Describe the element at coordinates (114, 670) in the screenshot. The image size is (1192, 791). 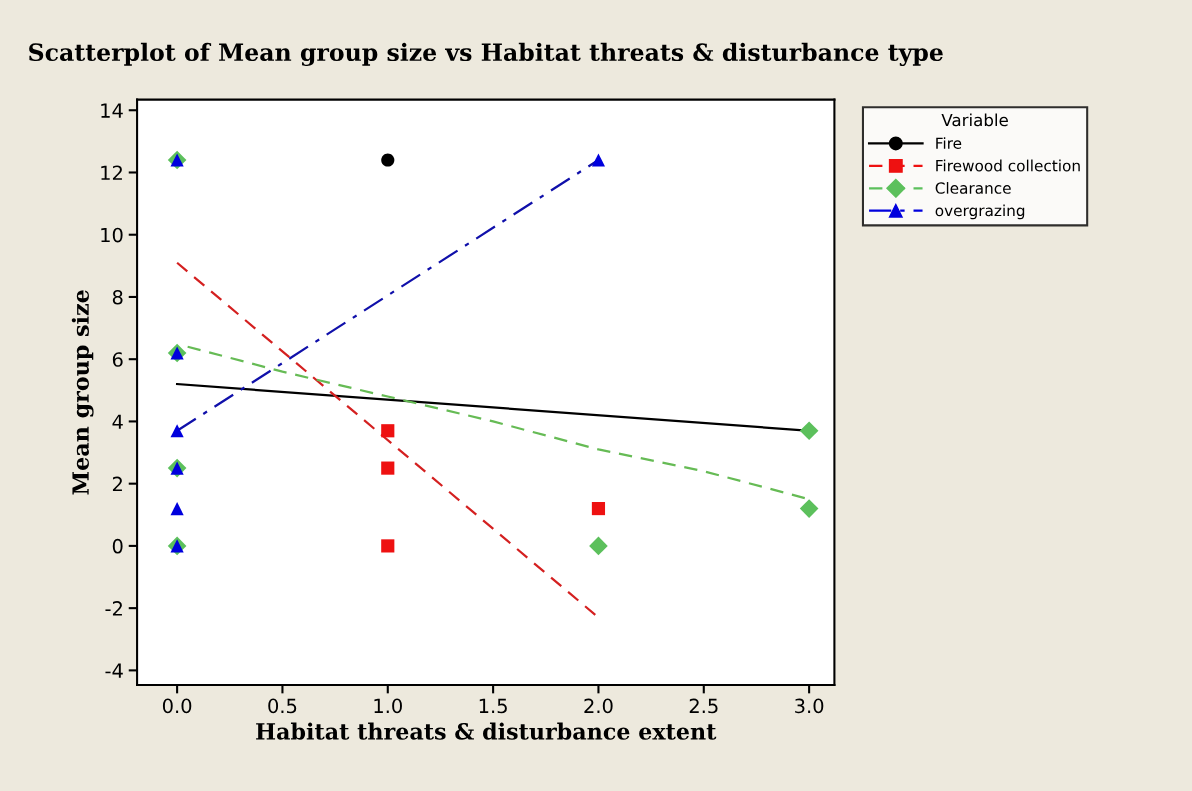
I see `y-tick-label: -4` at that location.